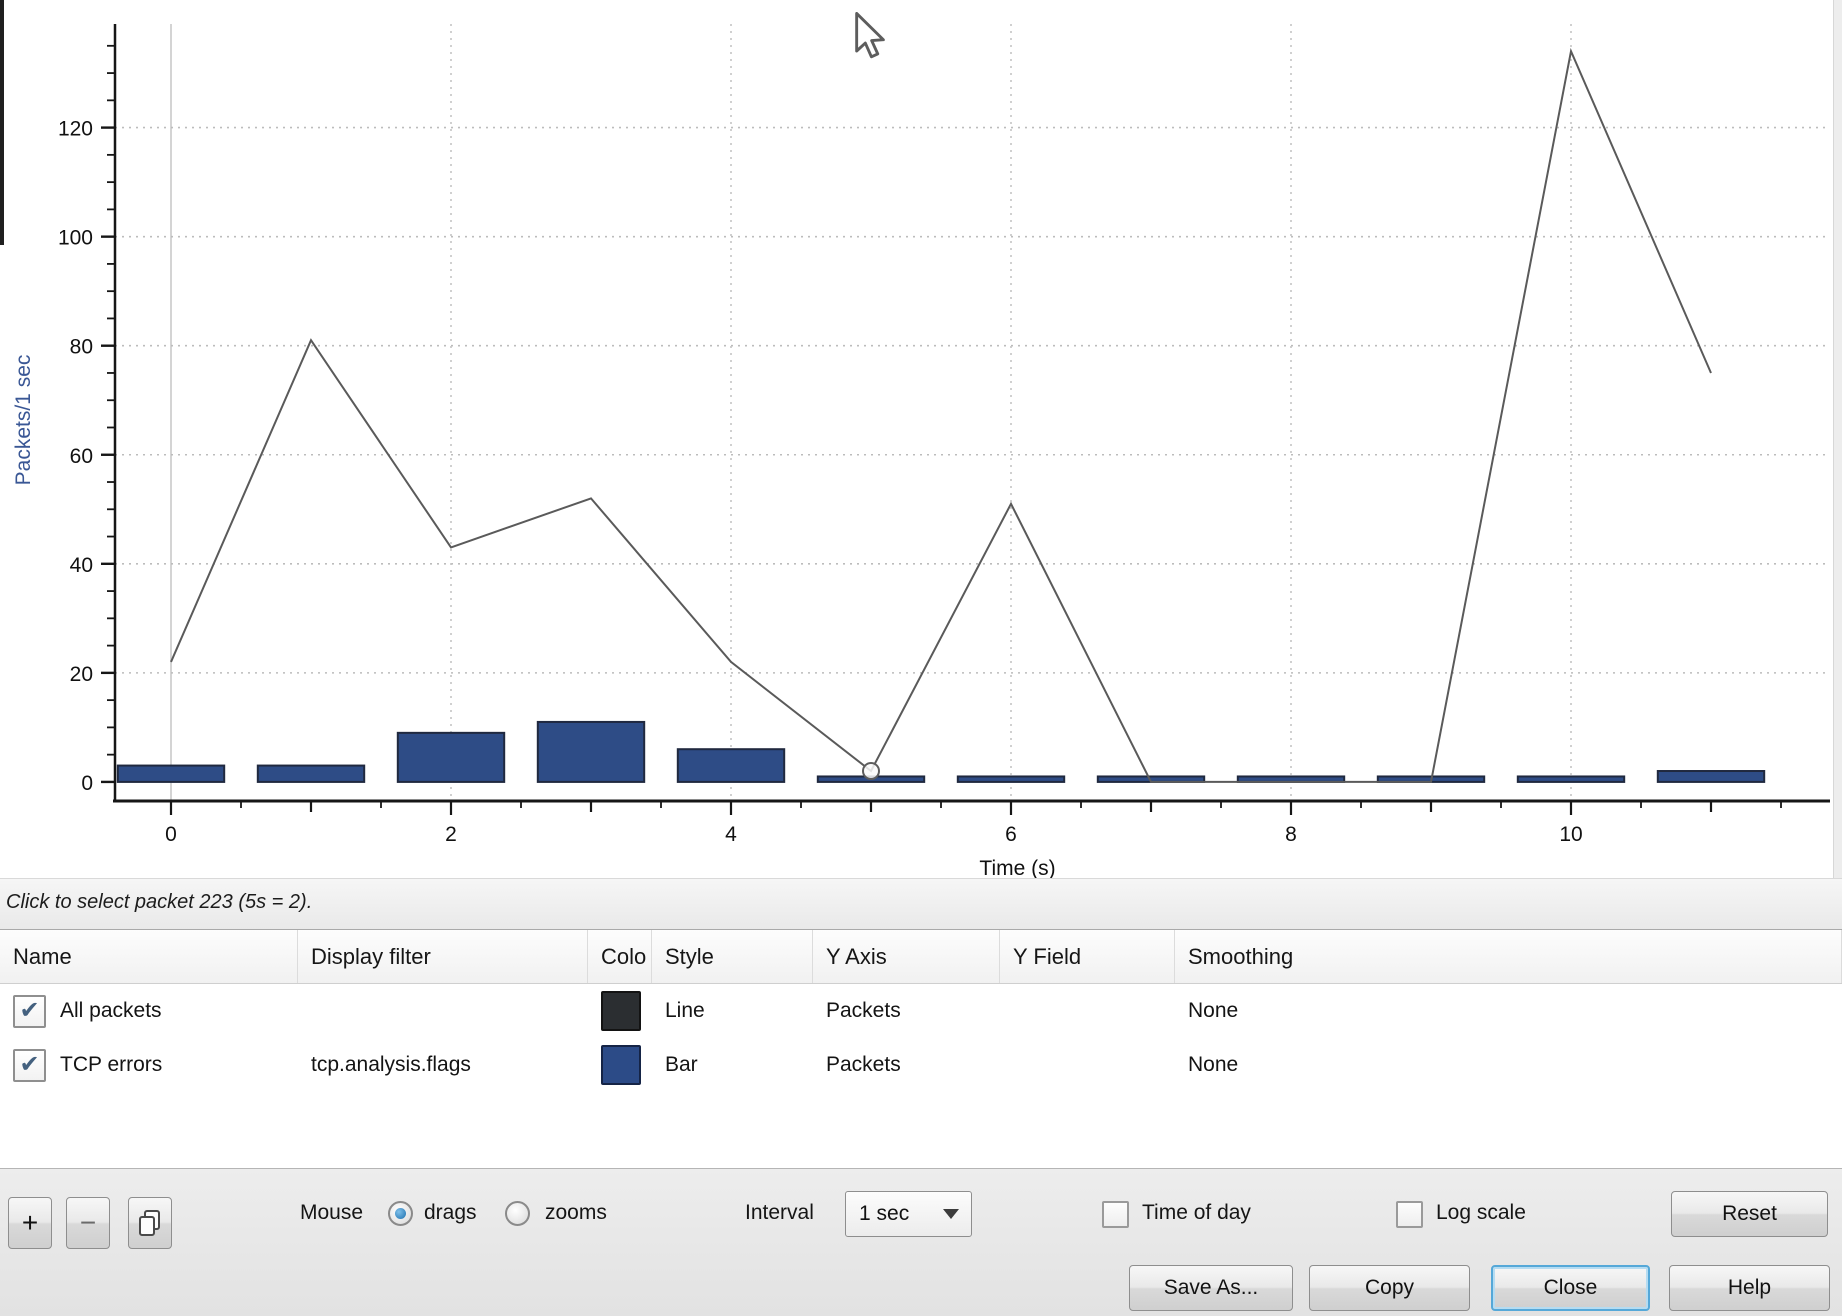 Image resolution: width=1842 pixels, height=1316 pixels. Describe the element at coordinates (332, 1212) in the screenshot. I see `mouse-label: Mouse` at that location.